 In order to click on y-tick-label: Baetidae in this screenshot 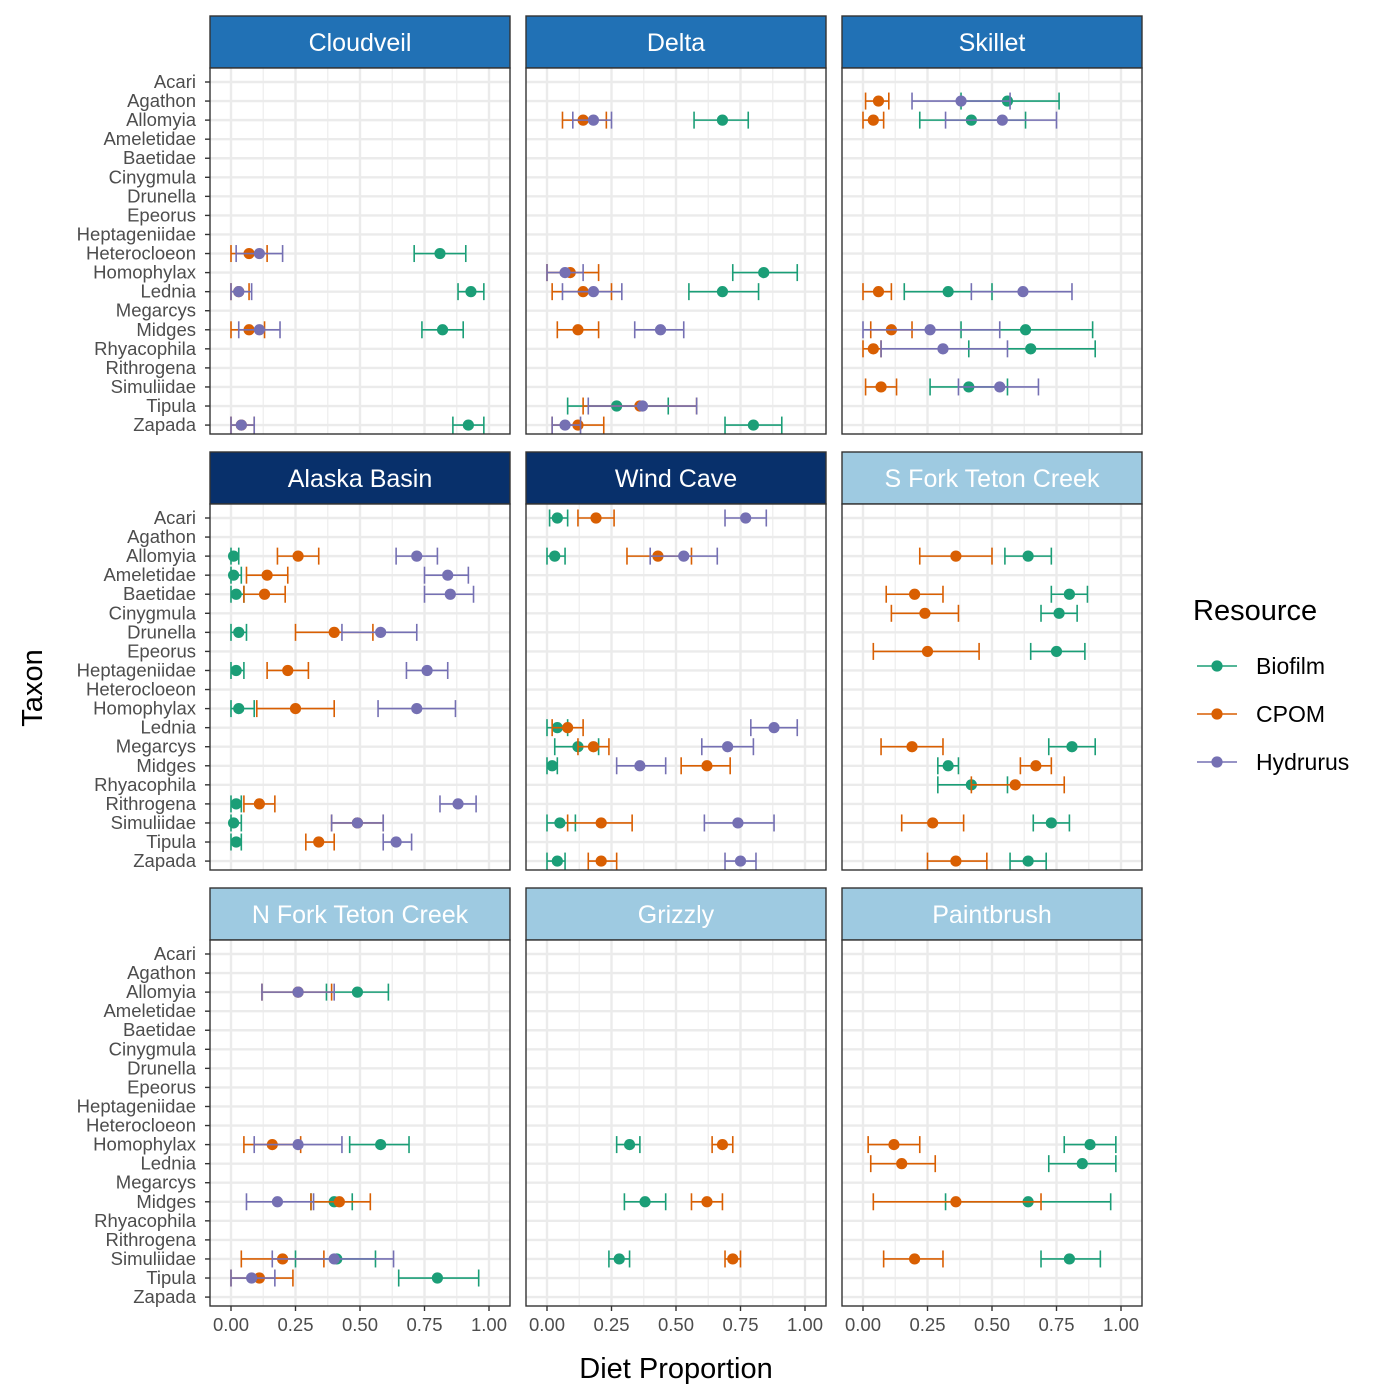, I will do `click(159, 1029)`.